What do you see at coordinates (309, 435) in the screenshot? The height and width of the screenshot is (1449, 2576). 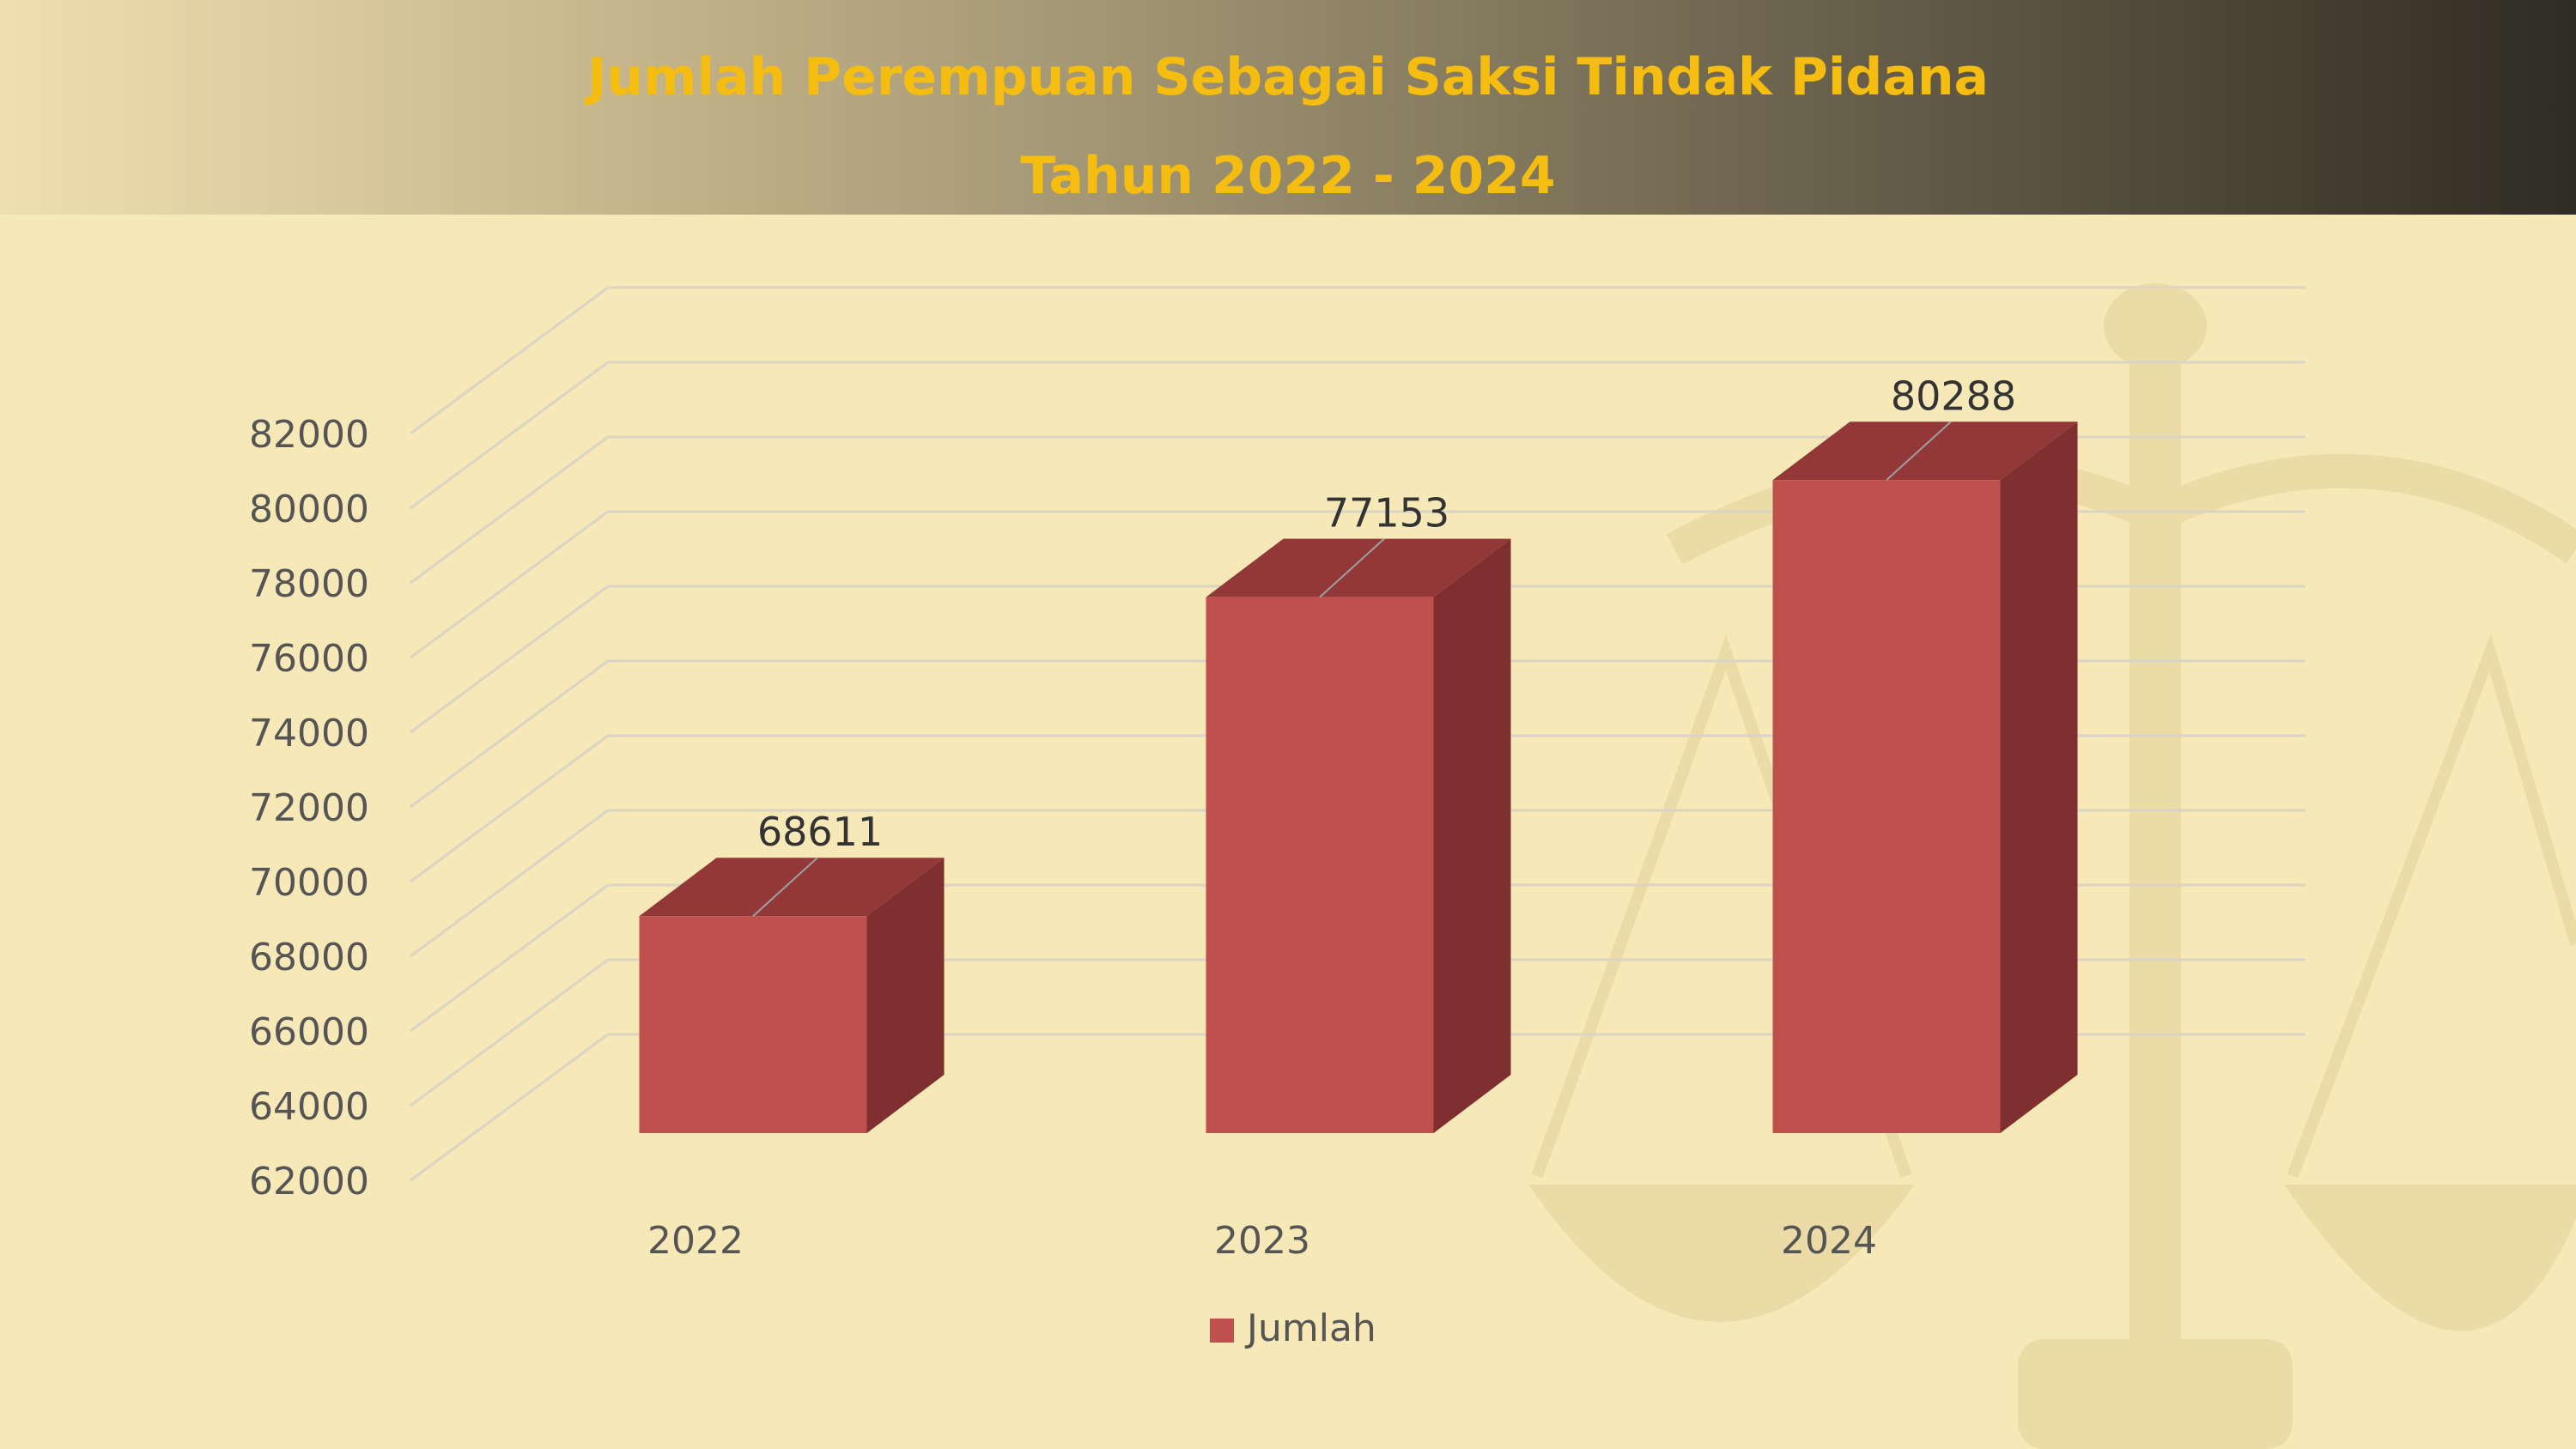 I see `y-tick-label: 82000` at bounding box center [309, 435].